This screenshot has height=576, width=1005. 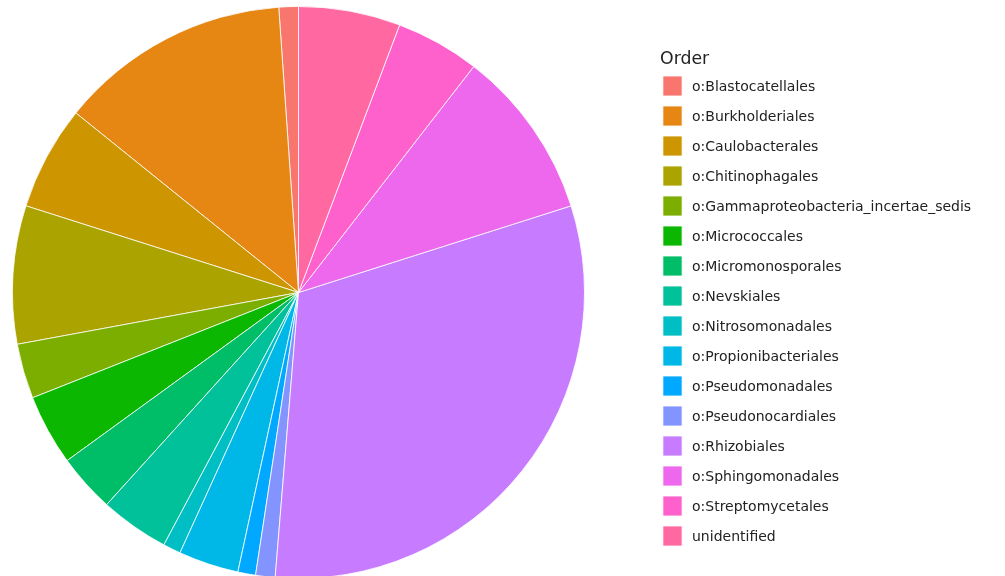 What do you see at coordinates (767, 265) in the screenshot?
I see `legend-label: o:Micromonosporales` at bounding box center [767, 265].